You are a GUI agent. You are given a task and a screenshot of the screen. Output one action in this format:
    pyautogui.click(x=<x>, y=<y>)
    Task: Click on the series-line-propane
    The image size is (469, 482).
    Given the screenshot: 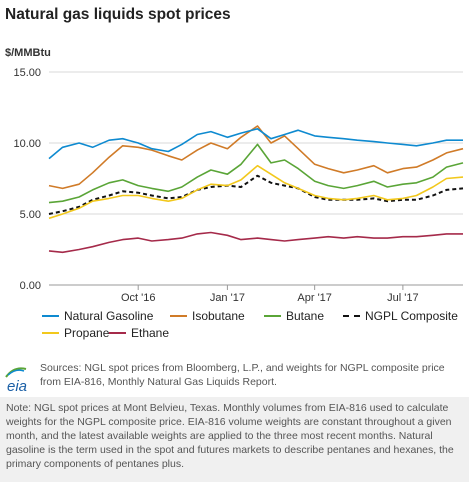 What is the action you would take?
    pyautogui.click(x=256, y=192)
    